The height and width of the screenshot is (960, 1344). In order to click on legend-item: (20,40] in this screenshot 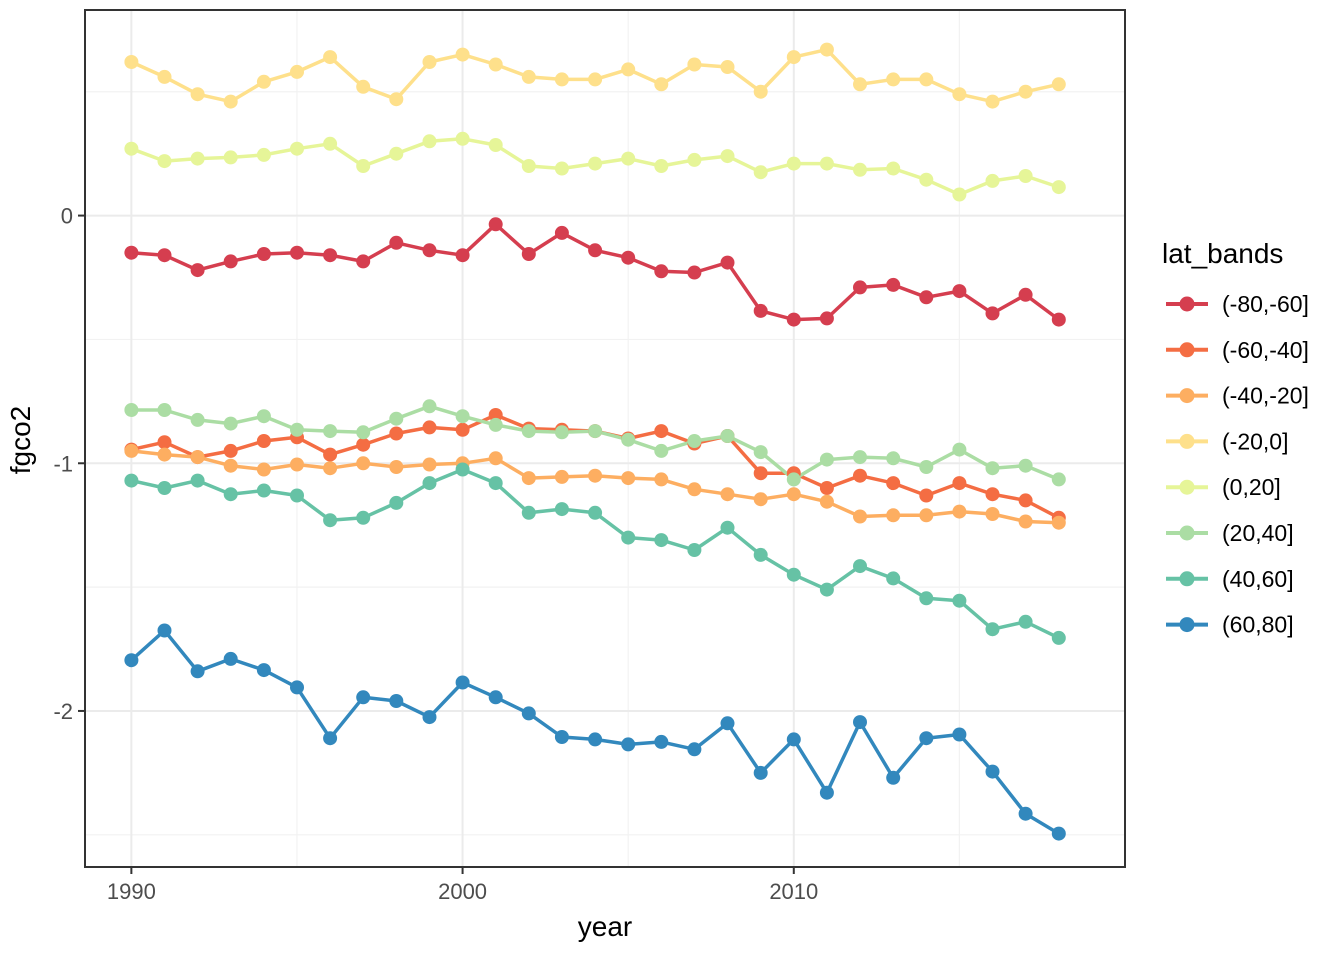, I will do `click(1230, 533)`.